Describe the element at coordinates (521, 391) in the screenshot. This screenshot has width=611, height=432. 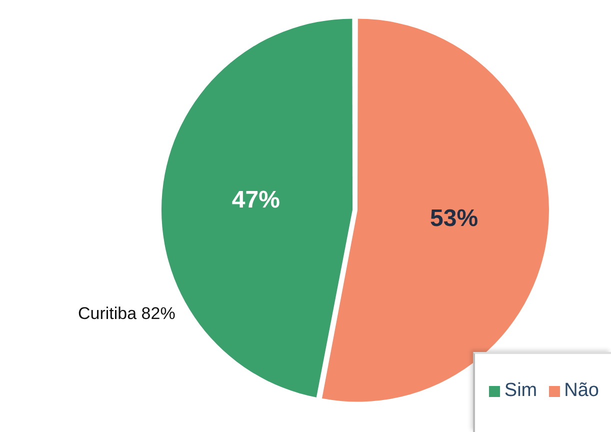
I see `legend-label: Sim` at that location.